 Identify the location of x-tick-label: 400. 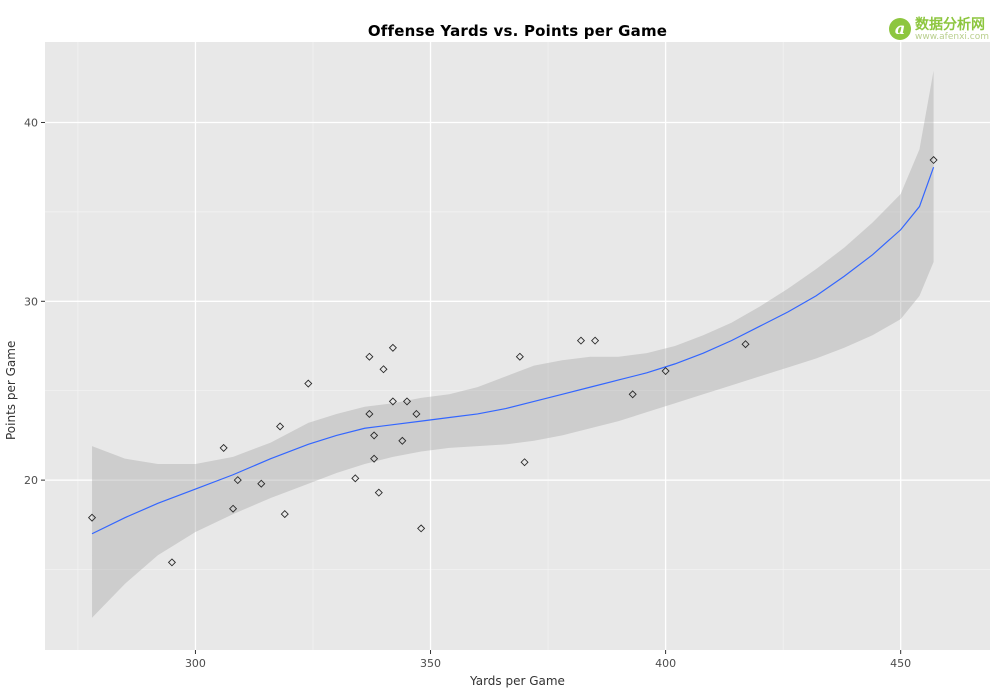
(665, 663).